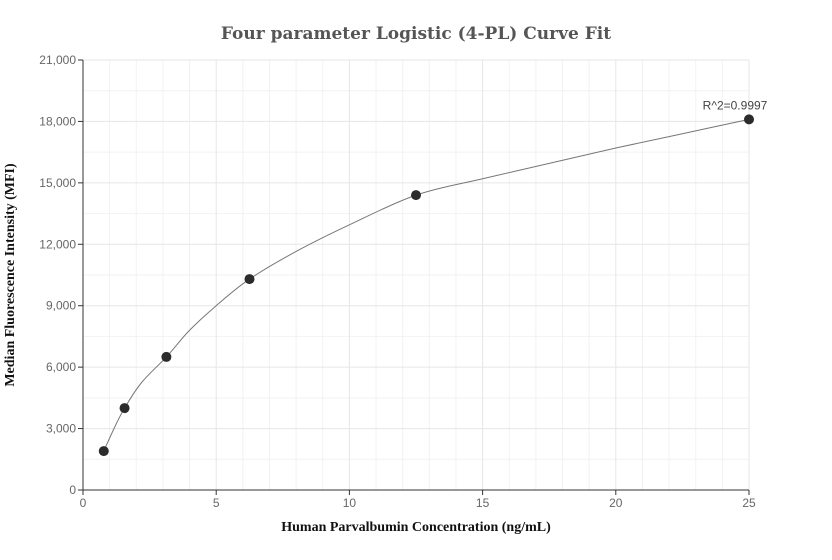  Describe the element at coordinates (61, 367) in the screenshot. I see `y-tick-label: 6,000` at that location.